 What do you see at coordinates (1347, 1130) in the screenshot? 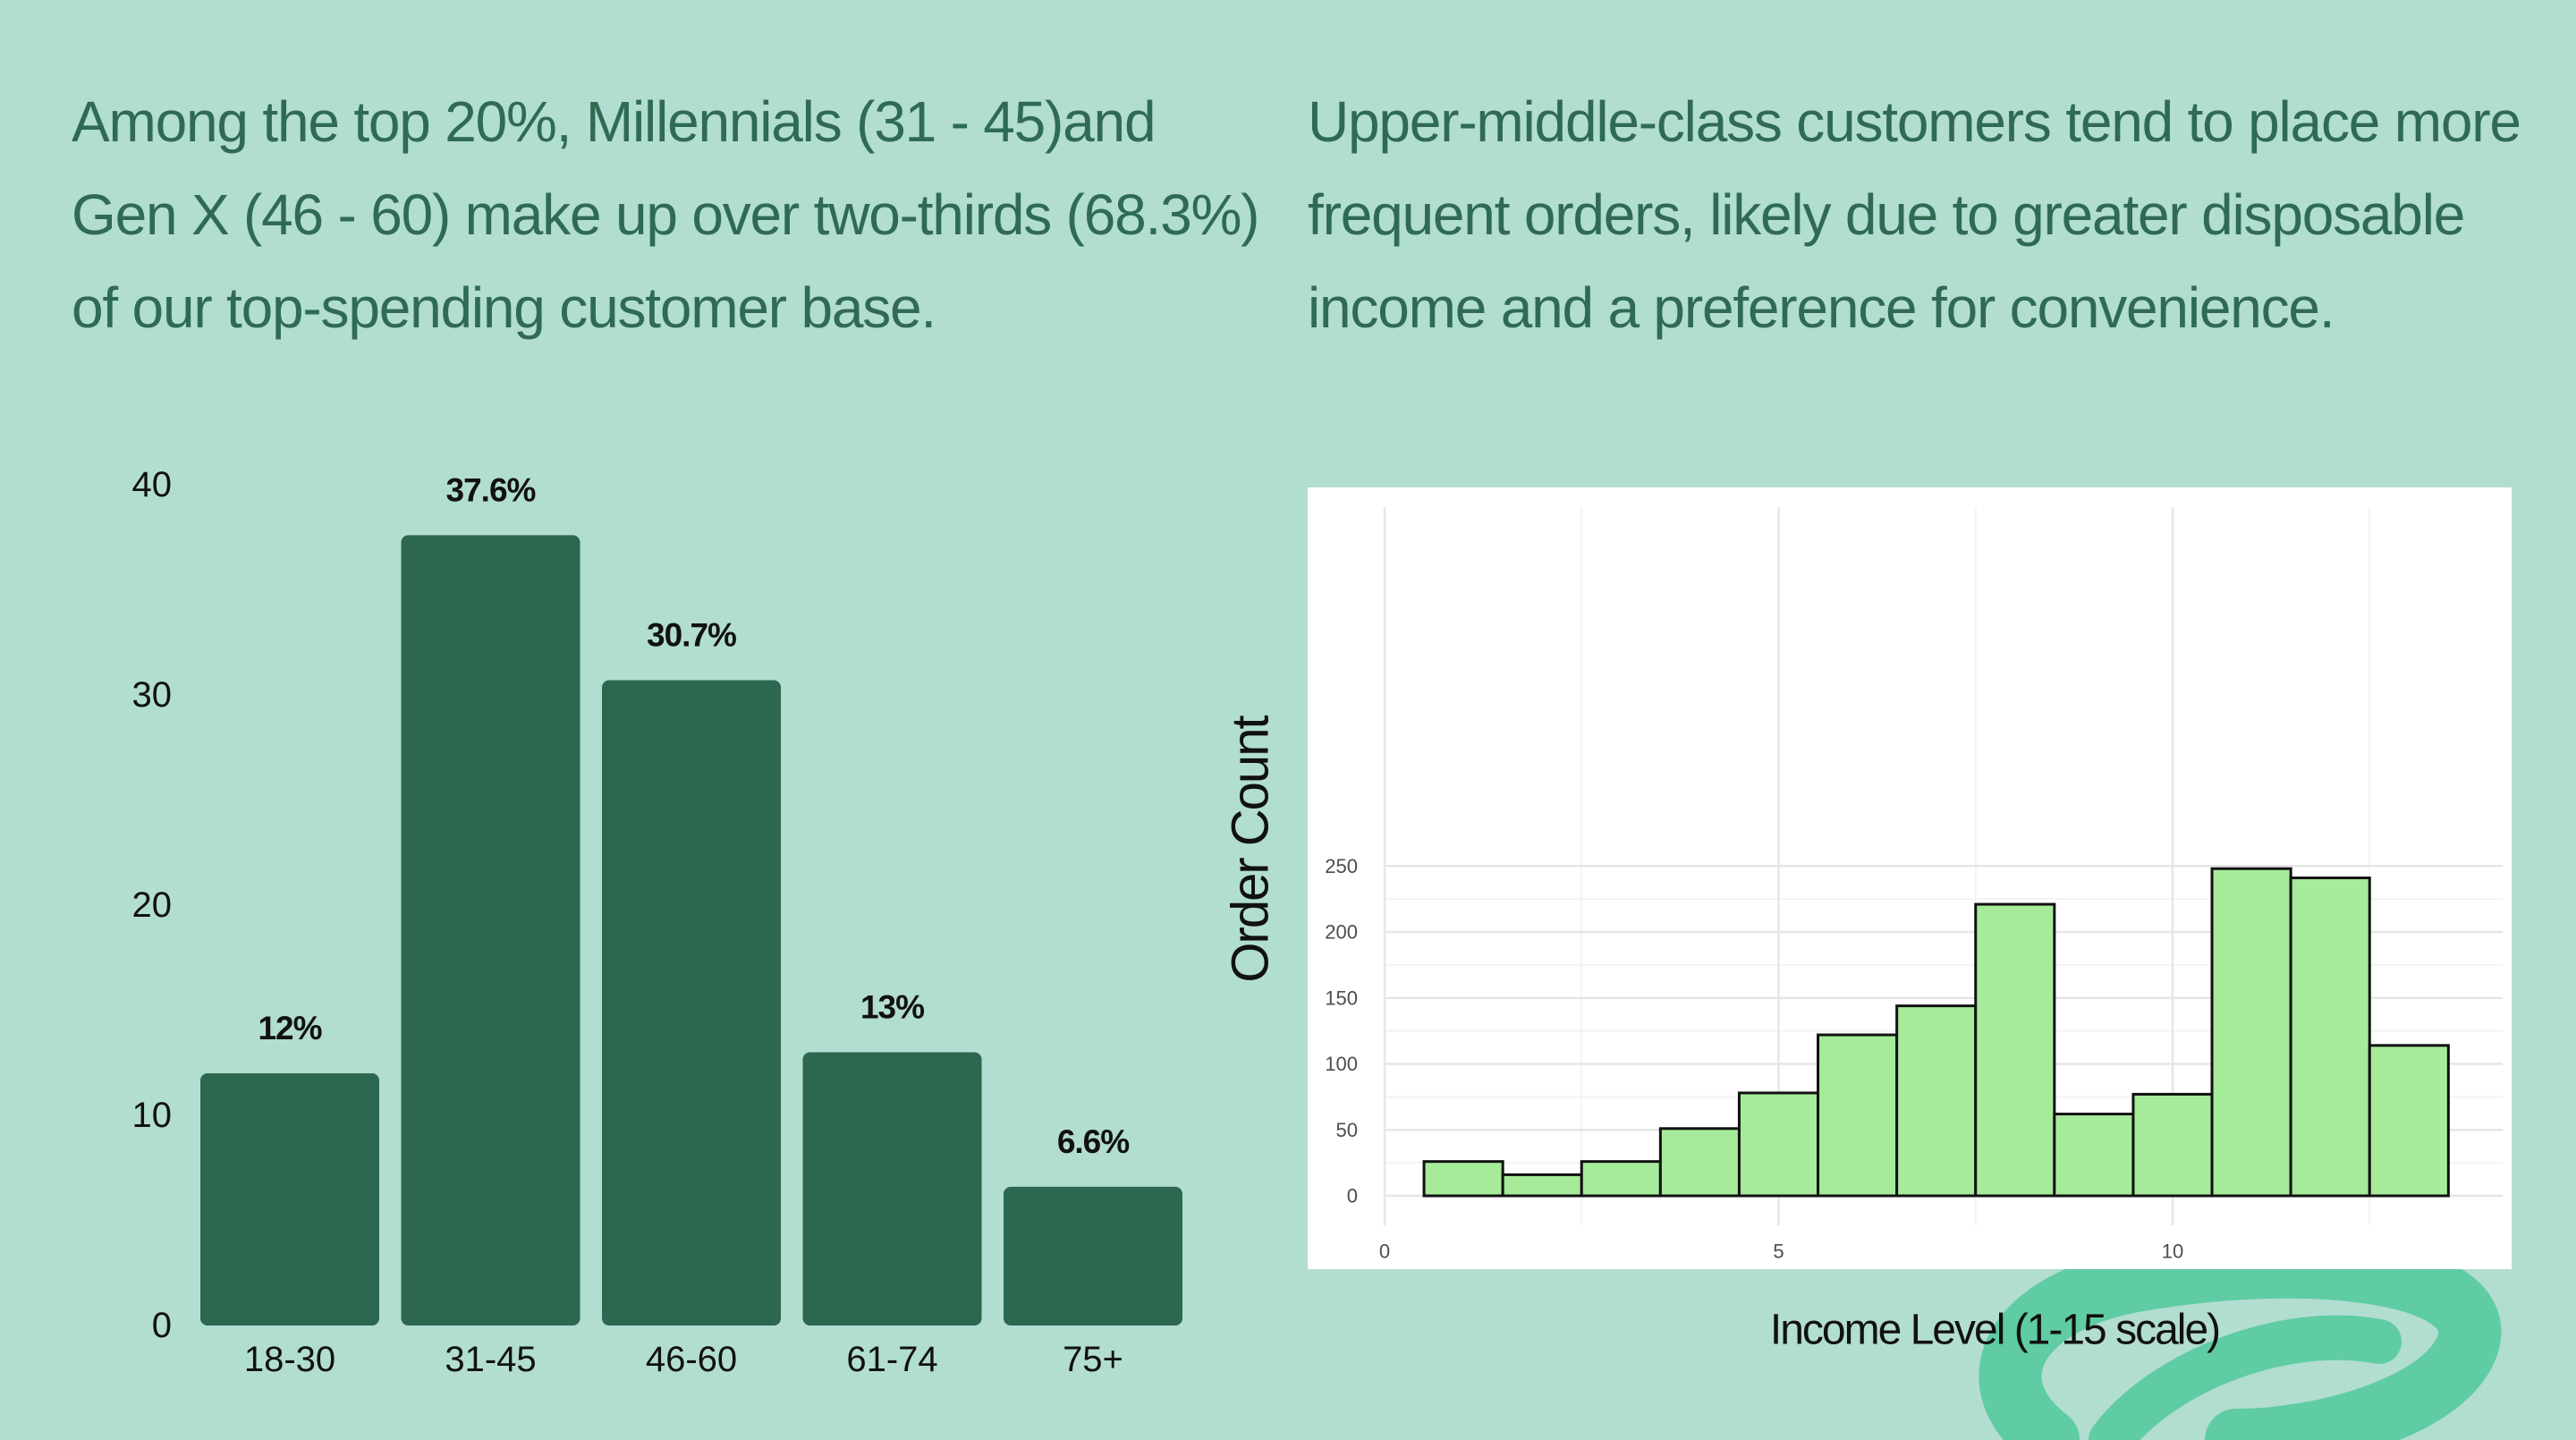
I see `hist-y-tick-label: 50` at bounding box center [1347, 1130].